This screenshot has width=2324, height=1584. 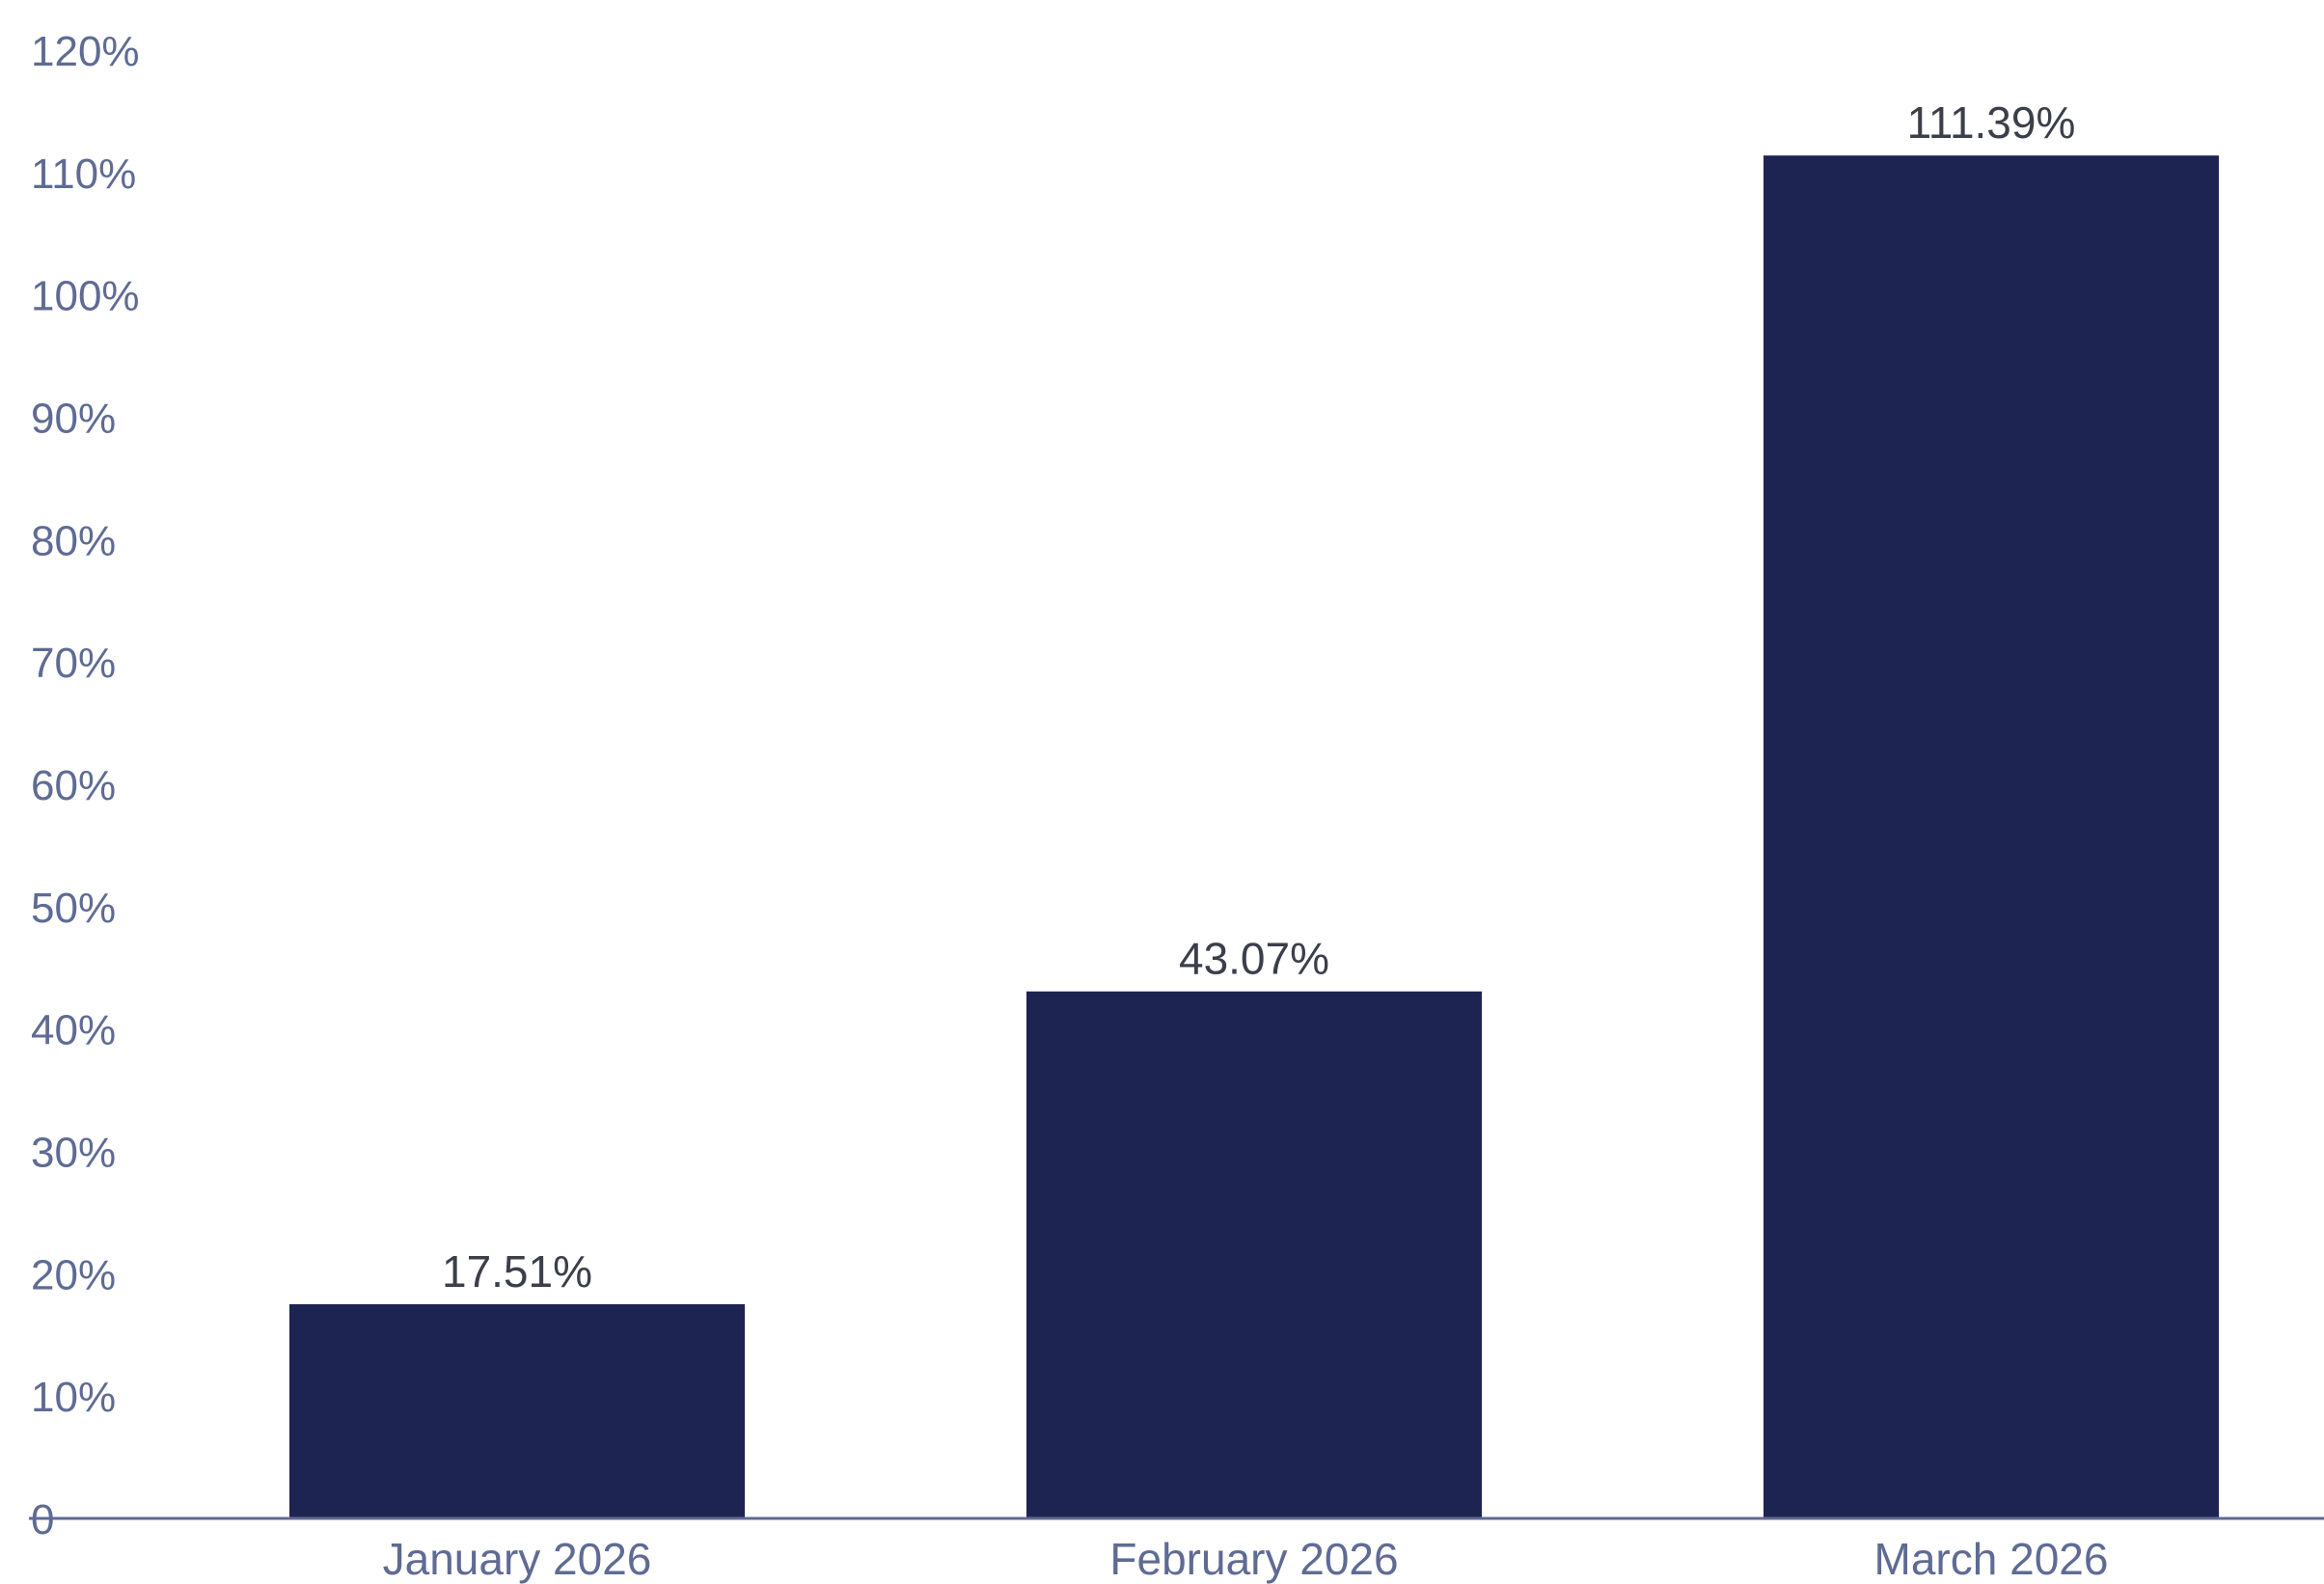 What do you see at coordinates (517, 1410) in the screenshot?
I see `bar-january-2026` at bounding box center [517, 1410].